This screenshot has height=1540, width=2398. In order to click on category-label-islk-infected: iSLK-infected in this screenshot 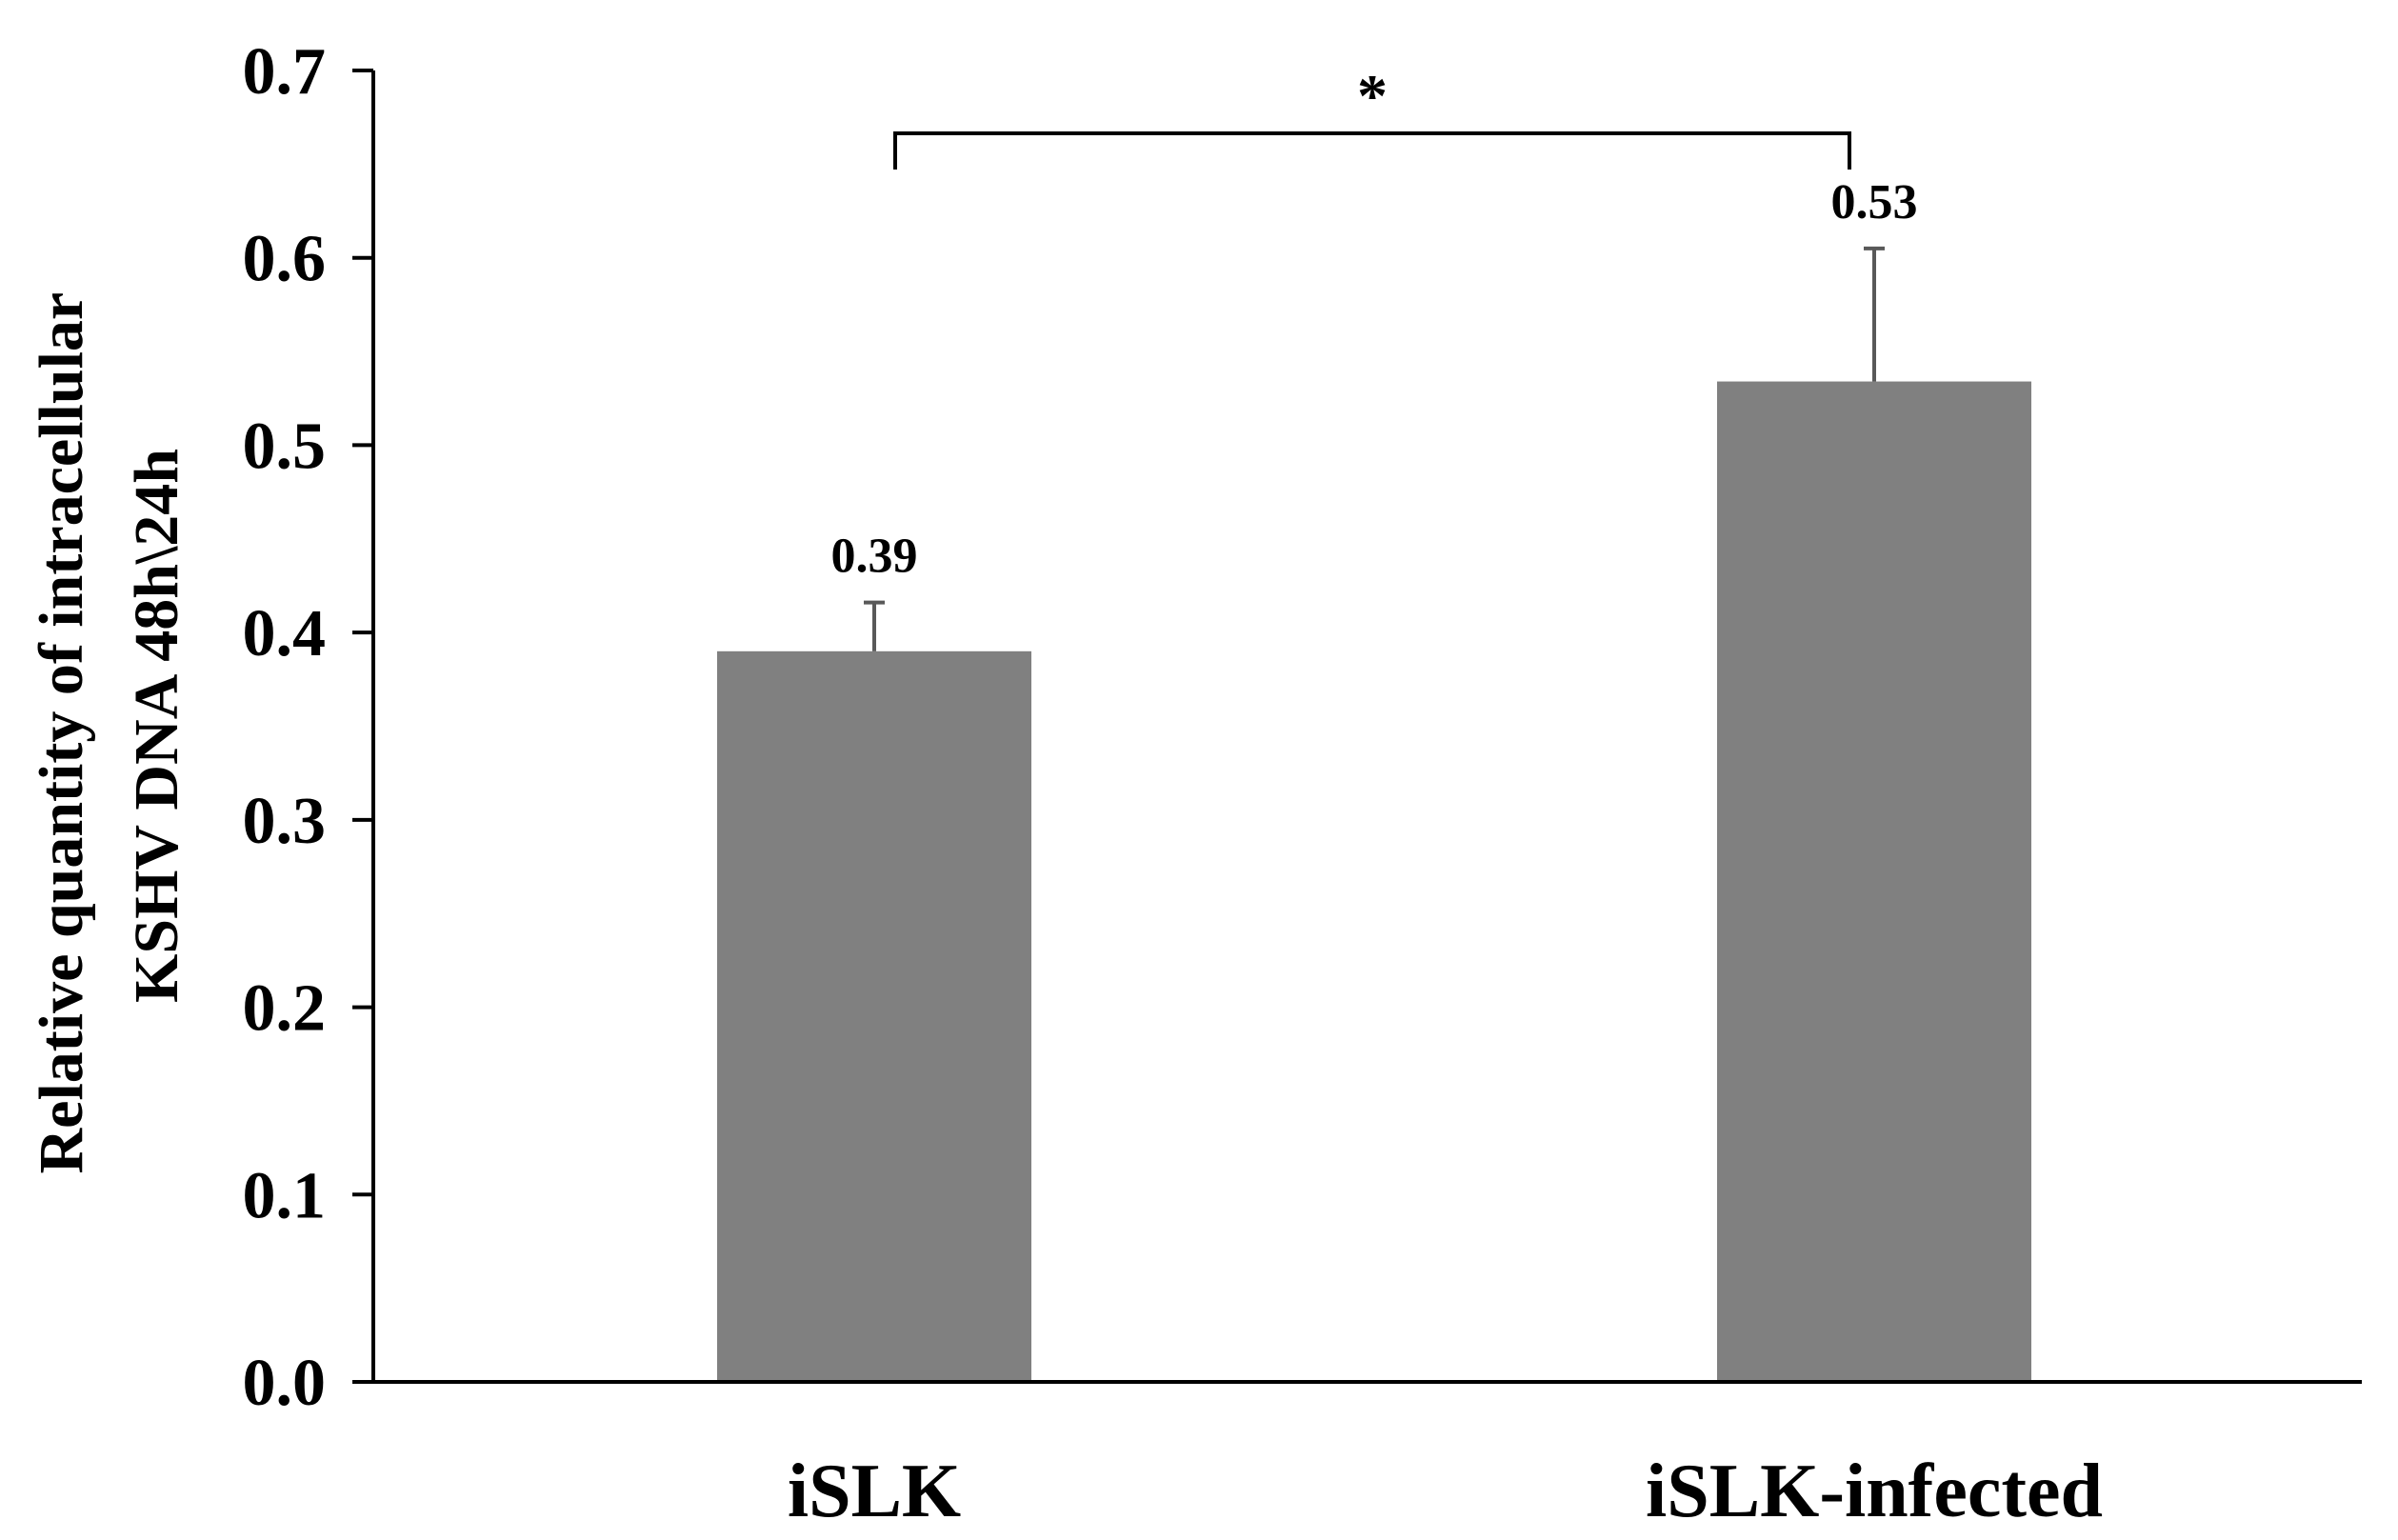, I will do `click(1874, 1491)`.